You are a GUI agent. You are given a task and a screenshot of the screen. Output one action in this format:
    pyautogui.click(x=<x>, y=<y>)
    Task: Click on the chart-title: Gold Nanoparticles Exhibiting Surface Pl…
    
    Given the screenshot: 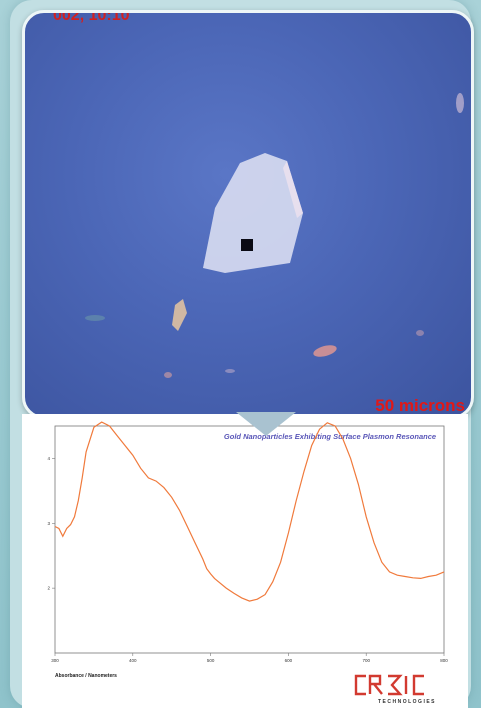 What is the action you would take?
    pyautogui.click(x=330, y=436)
    